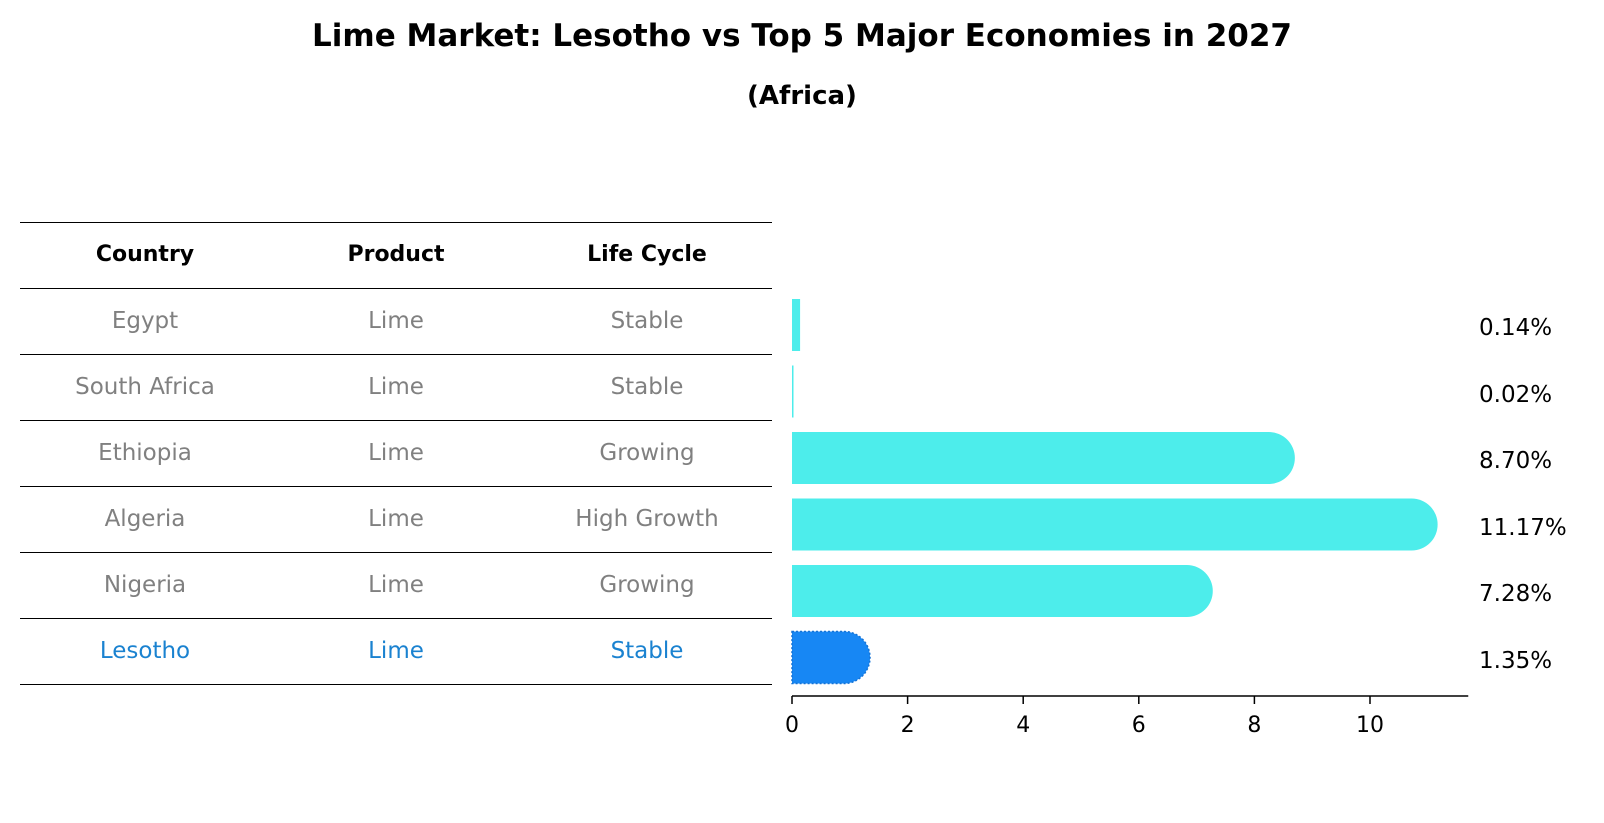 This screenshot has width=1604, height=823. What do you see at coordinates (1002, 591) in the screenshot?
I see `bar-nigeria` at bounding box center [1002, 591].